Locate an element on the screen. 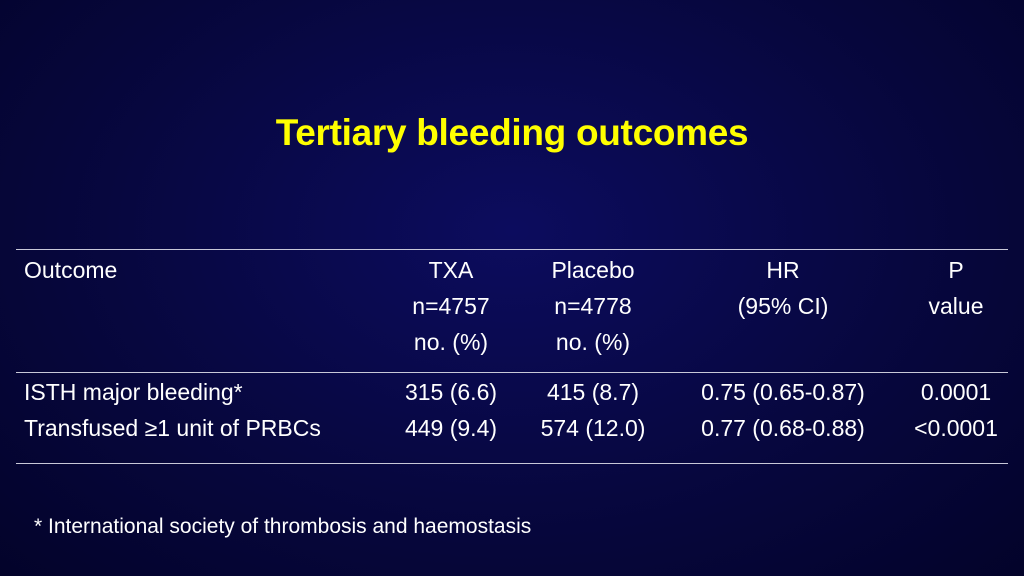 Image resolution: width=1024 pixels, height=576 pixels. header-p-value: P value is located at coordinates (956, 288).